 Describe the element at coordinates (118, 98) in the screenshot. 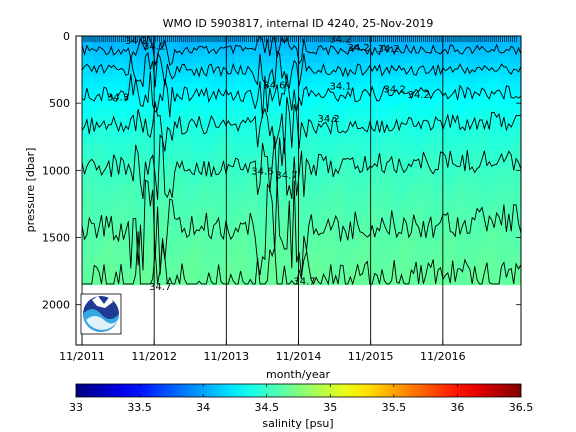

I see `contour-label: 34.3` at that location.